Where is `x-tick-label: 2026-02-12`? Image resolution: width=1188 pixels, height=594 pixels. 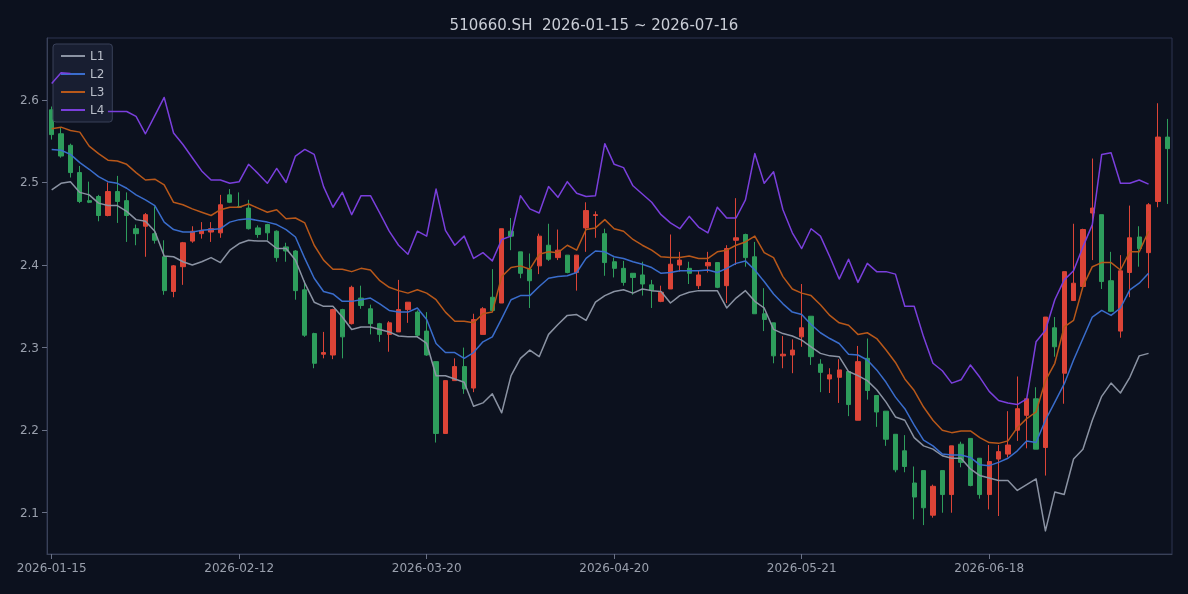
x-tick-label: 2026-02-12 is located at coordinates (239, 568).